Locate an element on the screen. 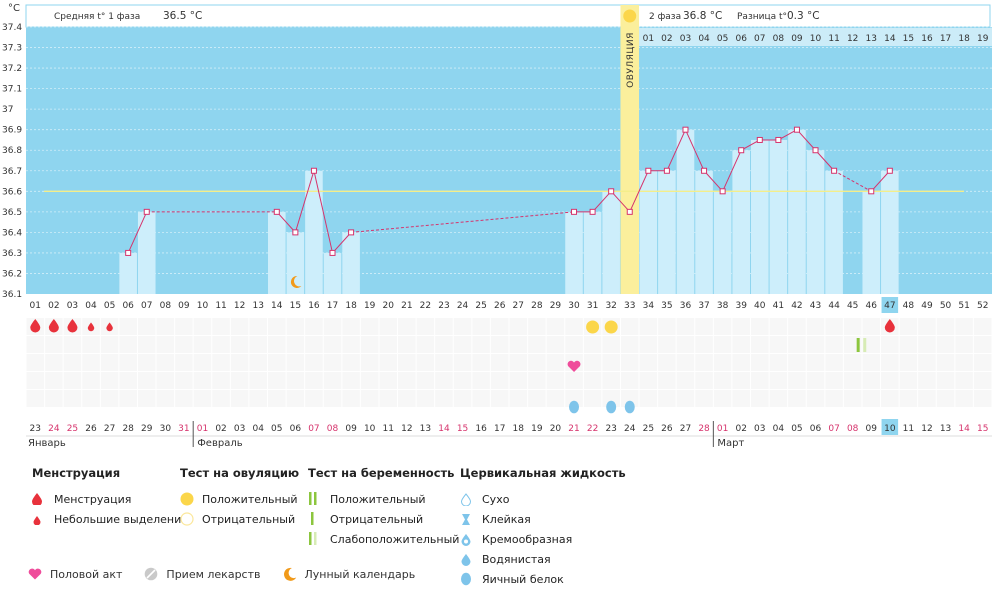 The width and height of the screenshot is (1000, 589). date-label: 28 is located at coordinates (128, 429).